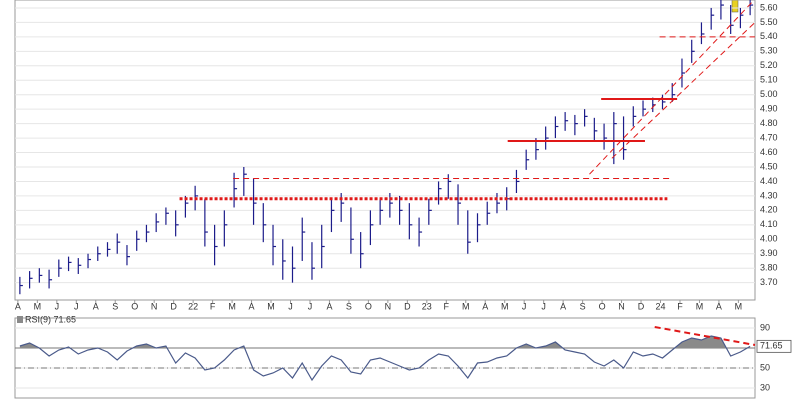 The image size is (800, 400). Describe the element at coordinates (765, 387) in the screenshot. I see `y-tick-label: 30` at that location.